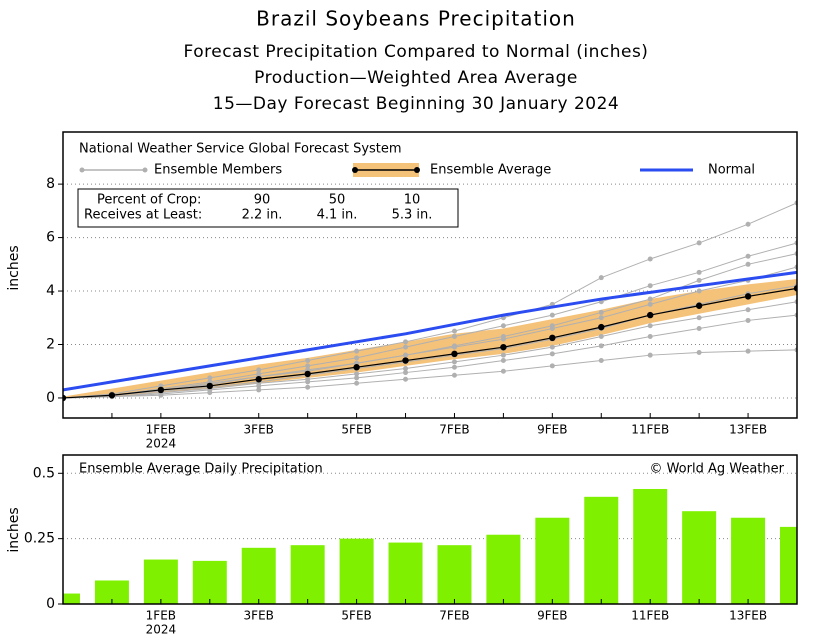 Image resolution: width=824 pixels, height=644 pixels. Describe the element at coordinates (337, 200) in the screenshot. I see `crop-table-cell: 50` at that location.